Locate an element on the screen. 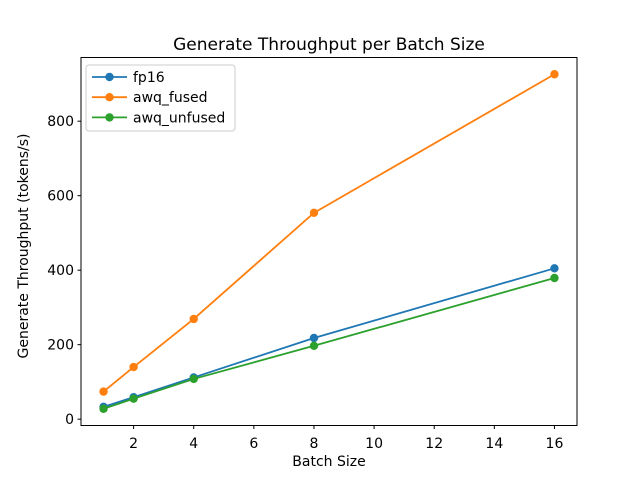  legend-box is located at coordinates (160, 98).